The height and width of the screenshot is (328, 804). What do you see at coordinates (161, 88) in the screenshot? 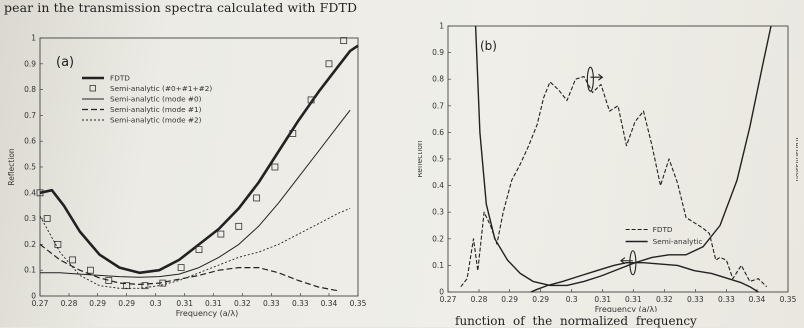
I see `legend-label: Semi-analytic (#0+#1+#2)` at bounding box center [161, 88].